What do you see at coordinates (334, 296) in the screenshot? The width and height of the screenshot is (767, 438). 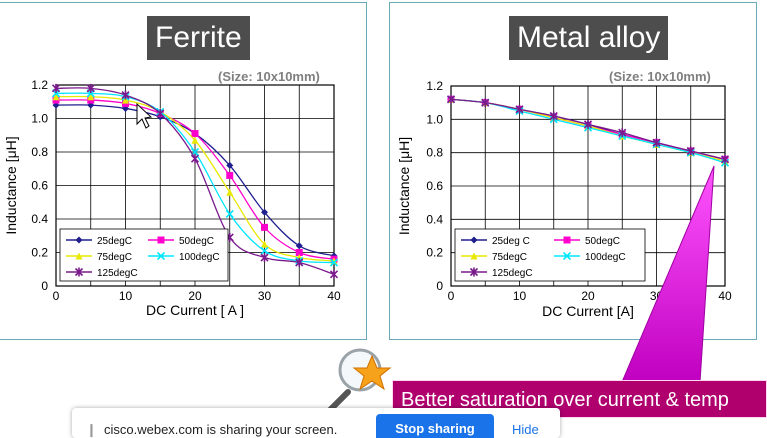 I see `ferrite-x-tick-label: 40` at bounding box center [334, 296].